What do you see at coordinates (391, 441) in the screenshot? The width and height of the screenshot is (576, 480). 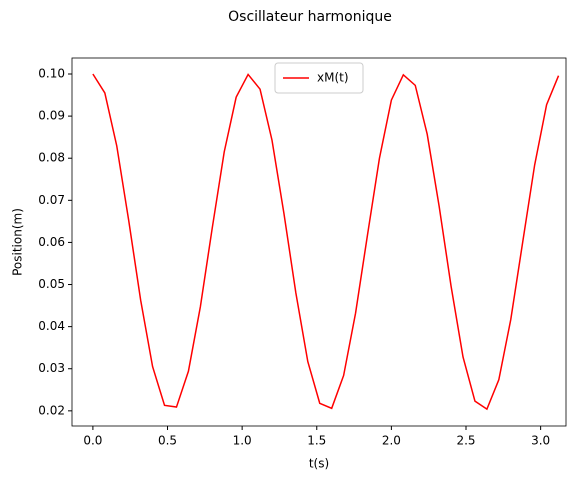 I see `x-tick-label: 2.0` at bounding box center [391, 441].